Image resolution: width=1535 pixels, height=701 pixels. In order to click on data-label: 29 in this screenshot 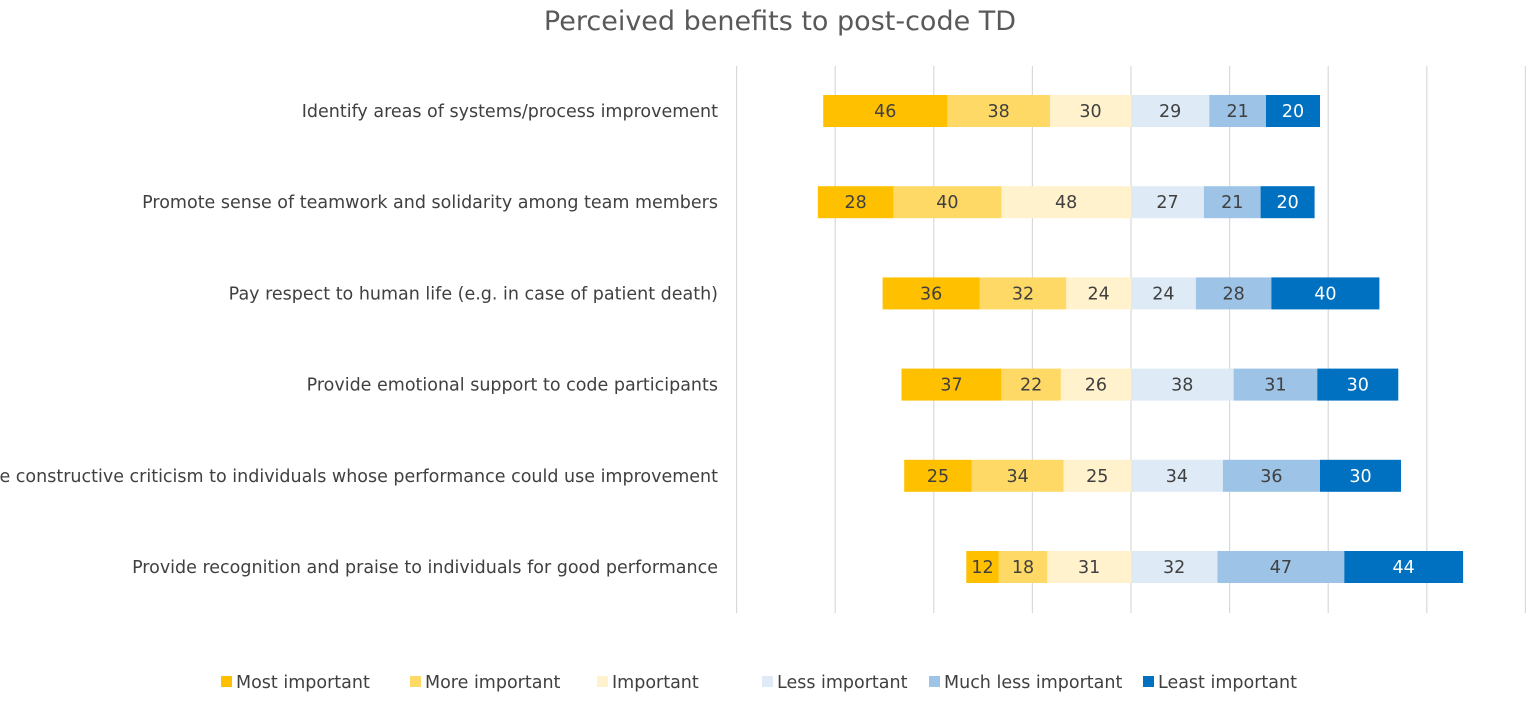, I will do `click(1170, 112)`.